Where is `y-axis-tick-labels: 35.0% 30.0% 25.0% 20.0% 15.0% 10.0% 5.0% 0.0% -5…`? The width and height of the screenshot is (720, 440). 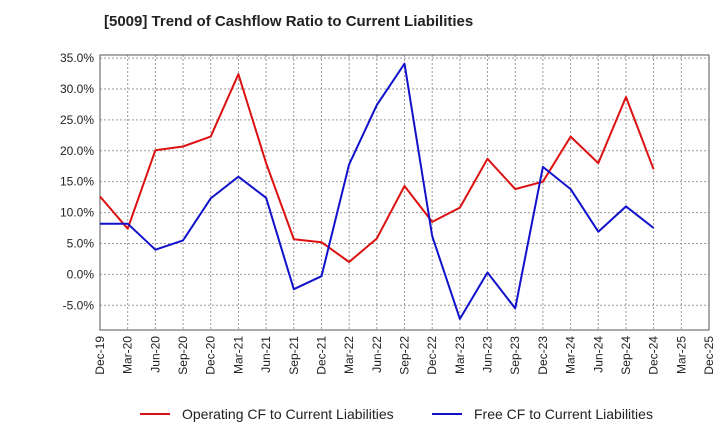 y-axis-tick-labels: 35.0% 30.0% 25.0% 20.0% 15.0% 10.0% 5.0% 0.0% -5… is located at coordinates (77, 181).